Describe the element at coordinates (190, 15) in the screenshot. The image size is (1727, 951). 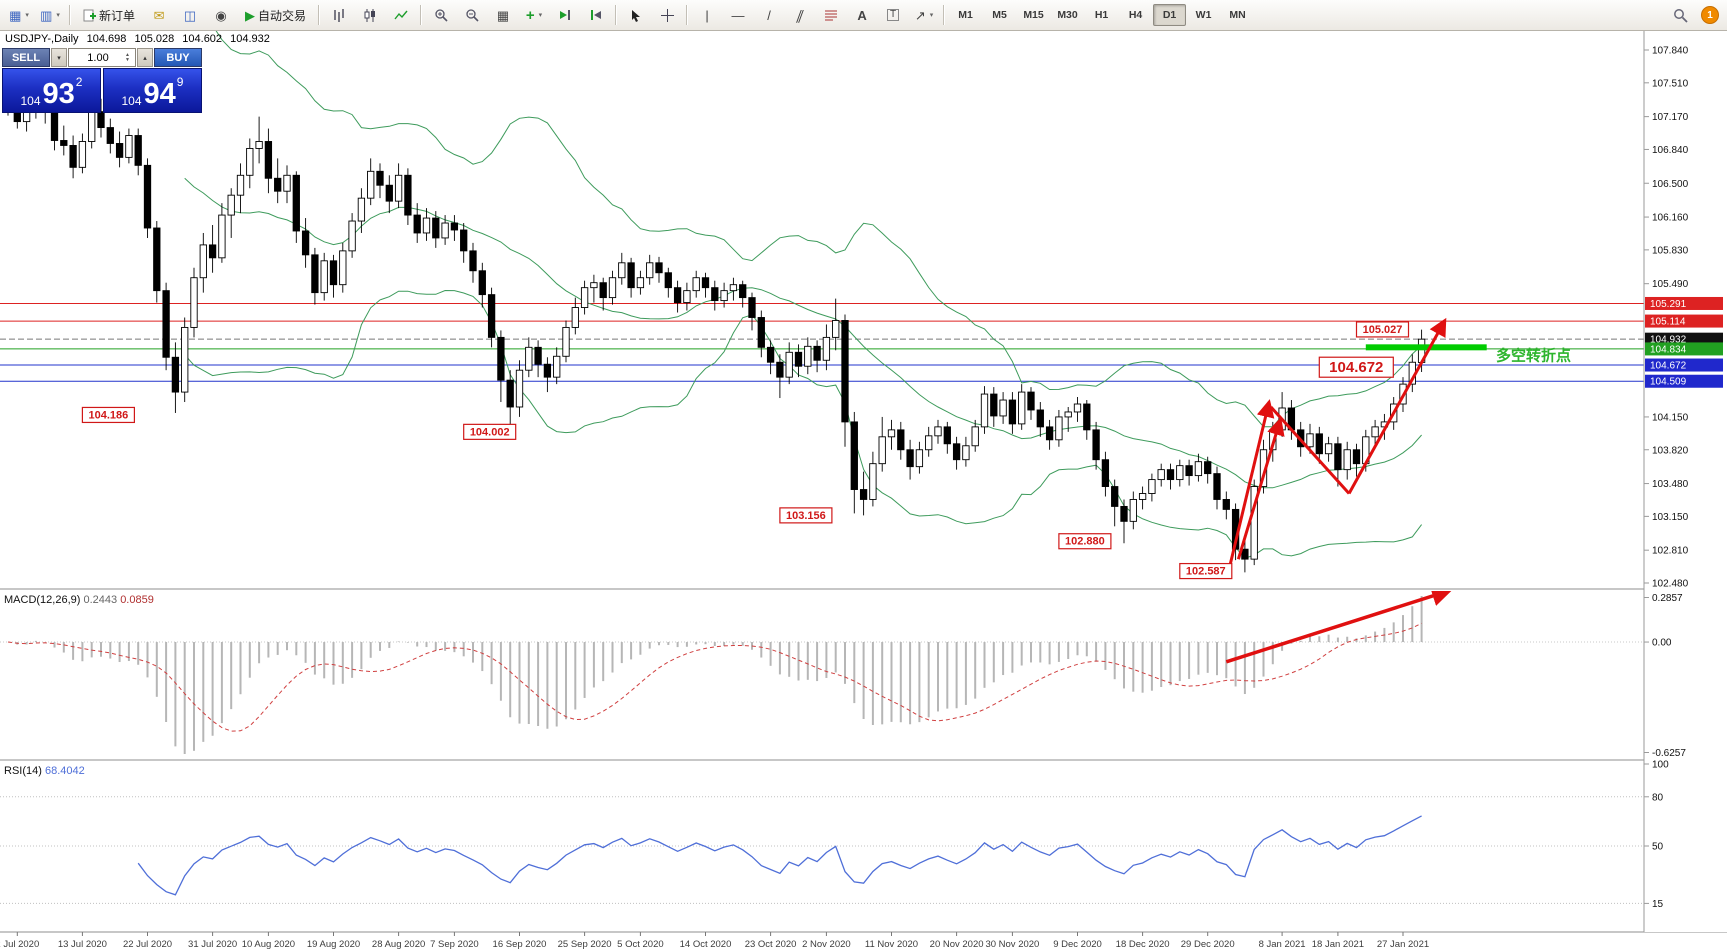
I see `data-window-button: ◫` at that location.